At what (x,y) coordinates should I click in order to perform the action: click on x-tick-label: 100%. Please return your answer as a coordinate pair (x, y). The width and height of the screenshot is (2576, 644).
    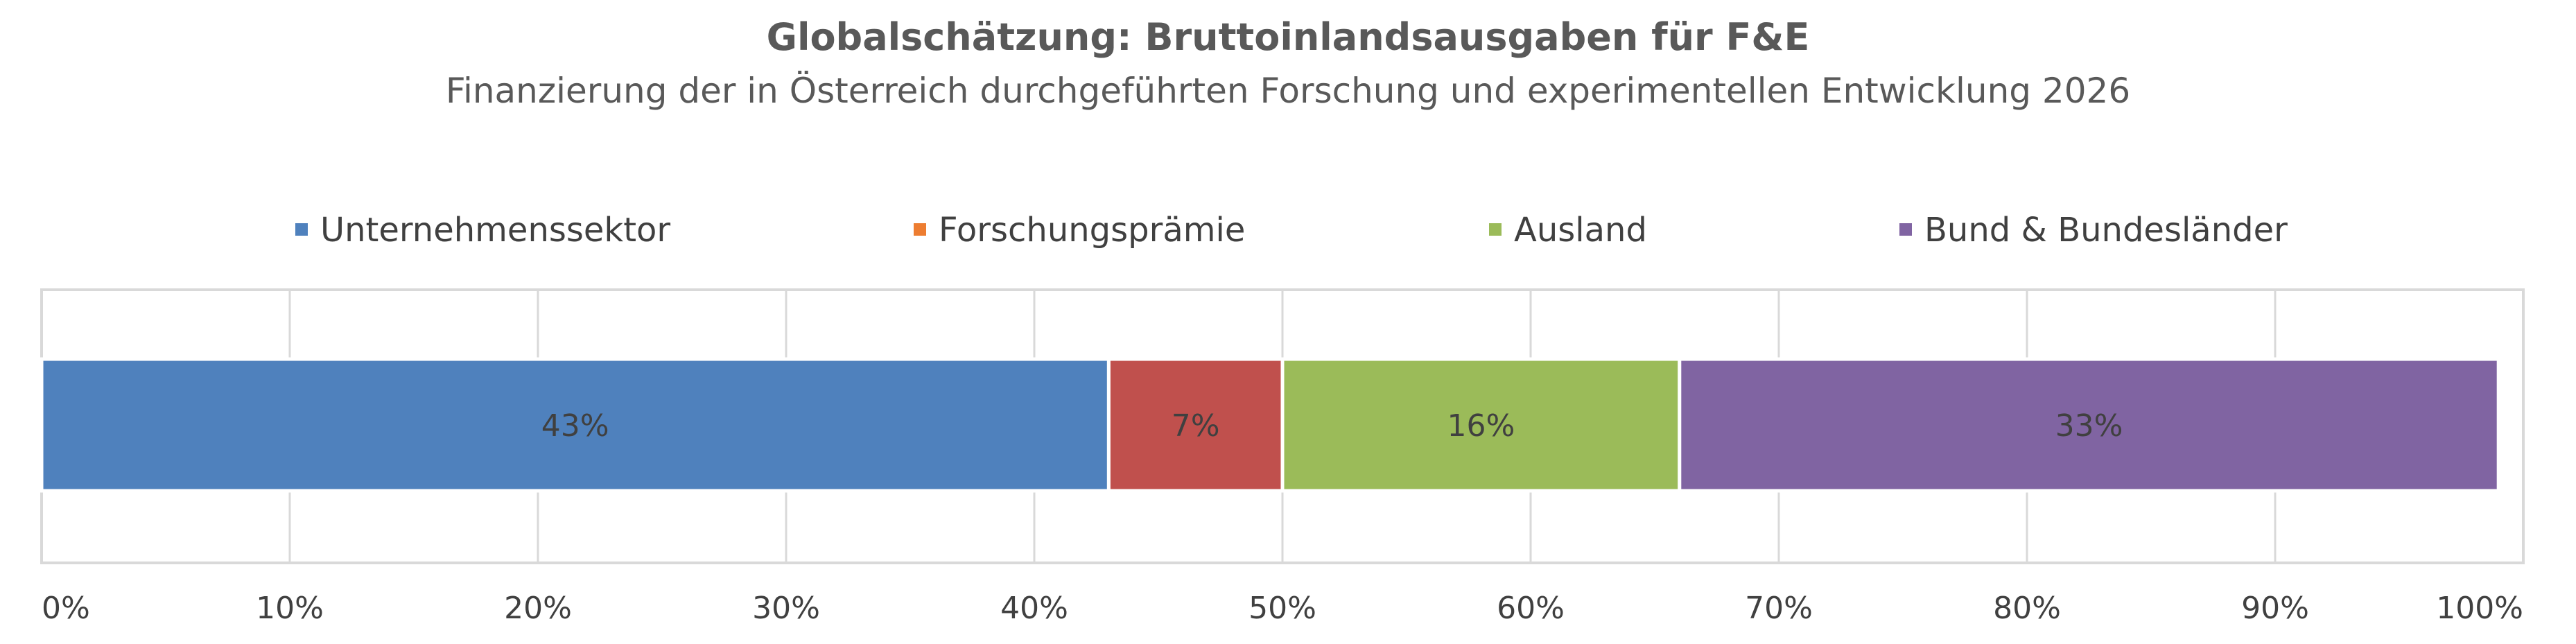
    Looking at the image, I should click on (2479, 608).